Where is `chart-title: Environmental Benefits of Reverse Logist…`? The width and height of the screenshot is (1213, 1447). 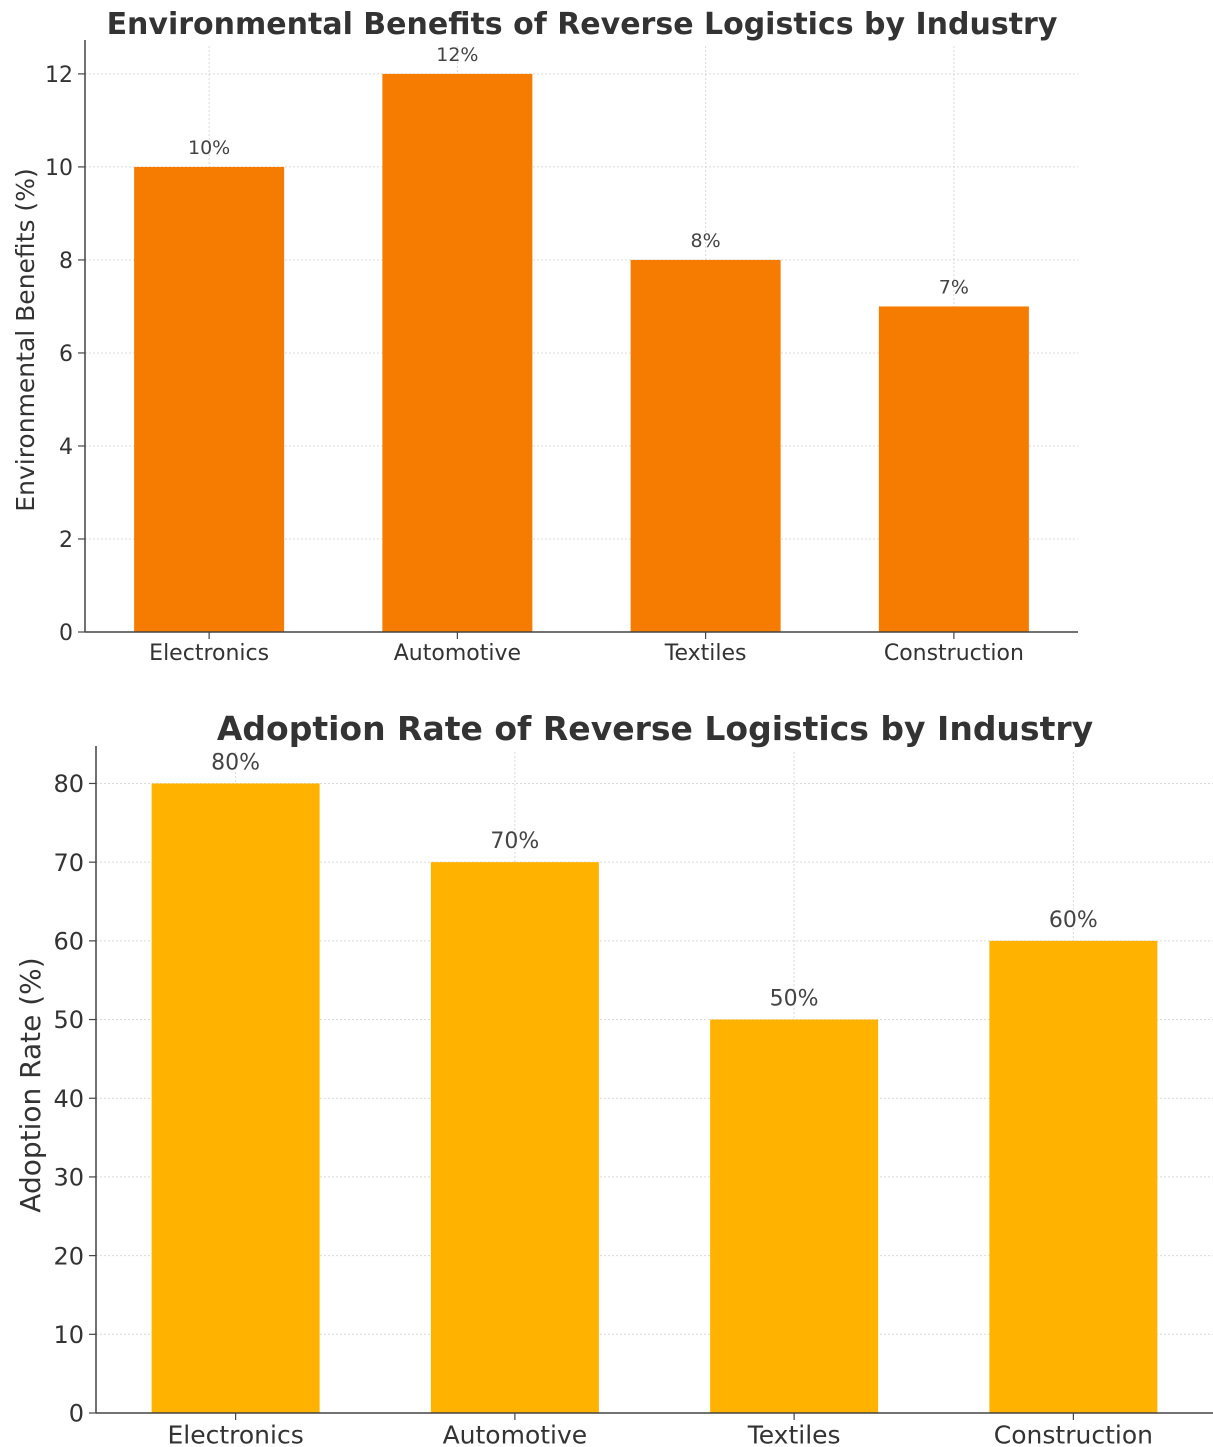
chart-title: Environmental Benefits of Reverse Logist… is located at coordinates (582, 24).